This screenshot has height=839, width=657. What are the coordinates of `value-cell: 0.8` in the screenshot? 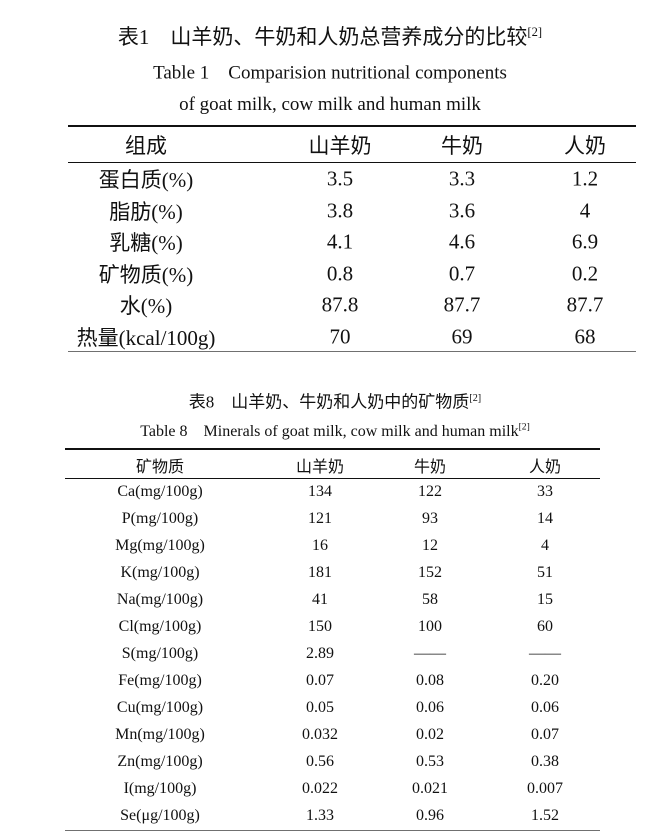 It's located at (340, 273).